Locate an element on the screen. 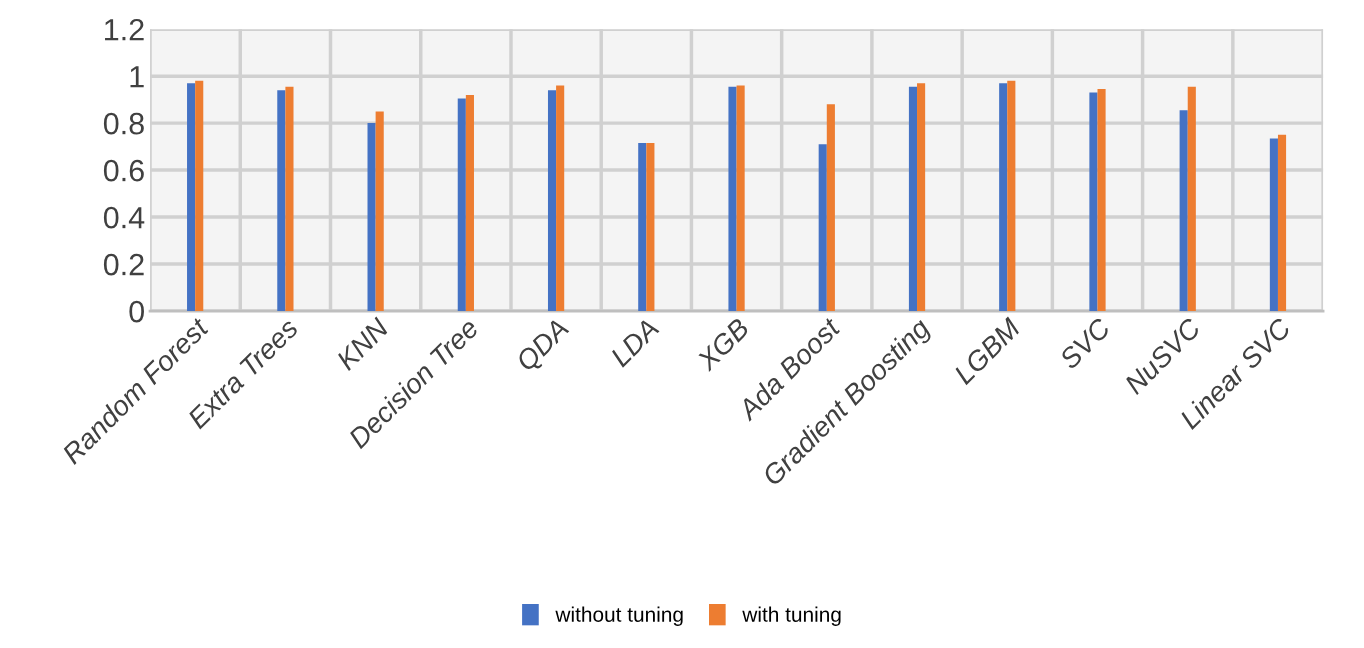 Image resolution: width=1364 pixels, height=648 pixels. y-tick-label: 1.2 is located at coordinates (124, 29).